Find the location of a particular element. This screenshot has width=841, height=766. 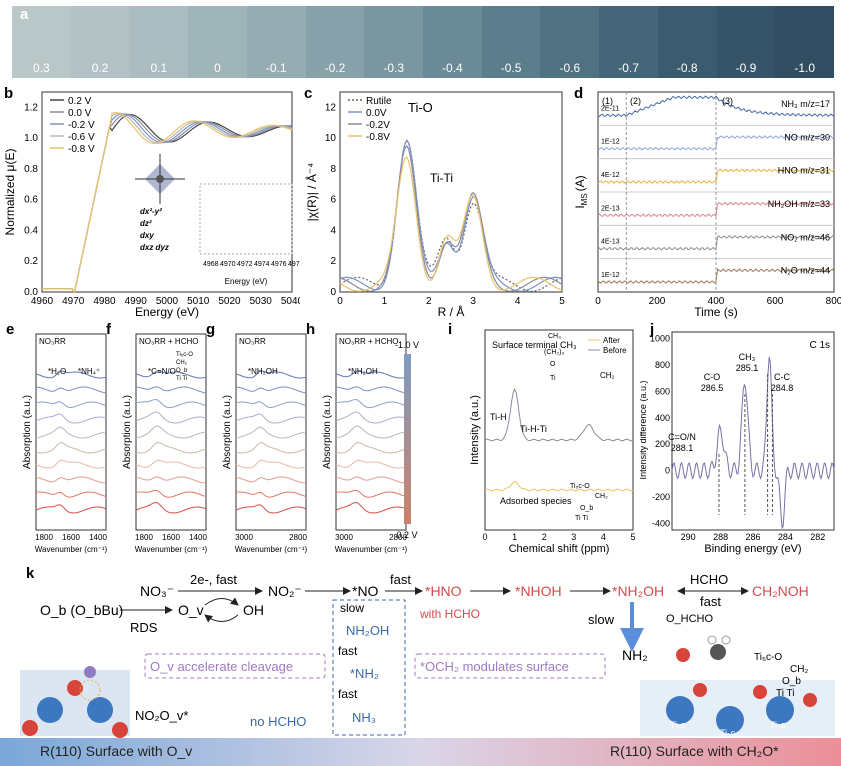

y-tick: 1.2 is located at coordinates (31, 107).